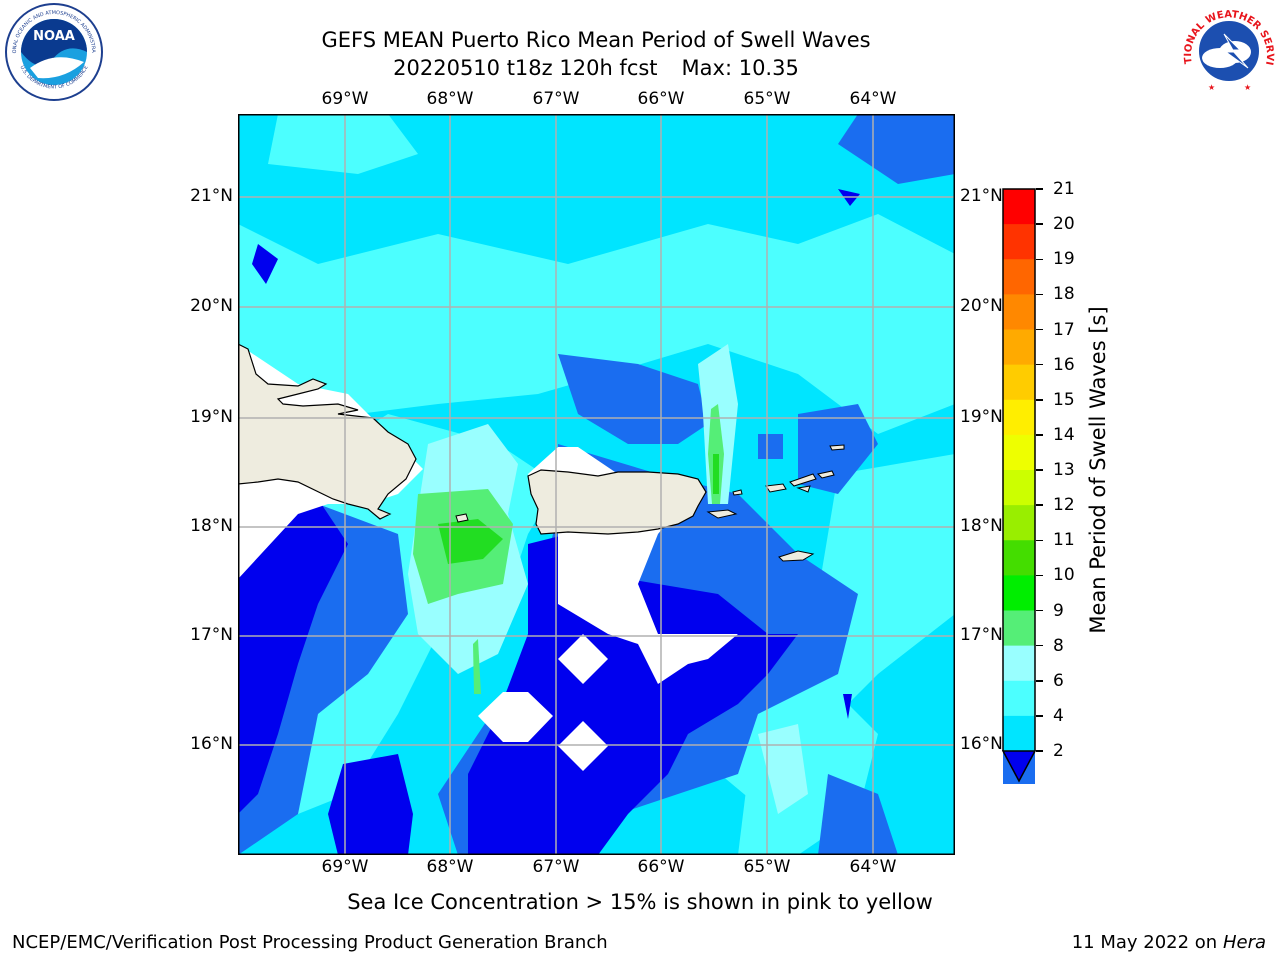 This screenshot has width=1280, height=960. Describe the element at coordinates (345, 867) in the screenshot. I see `lon-label-bottom: 69°W` at that location.